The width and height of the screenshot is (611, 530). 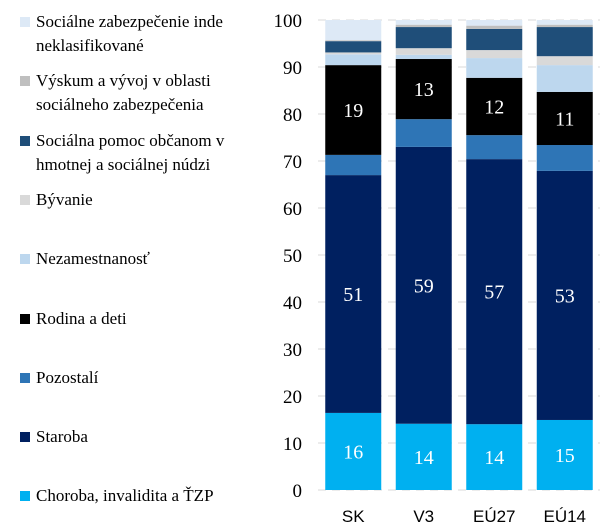 I want to click on legend-label: Bývanie, so click(x=64, y=199).